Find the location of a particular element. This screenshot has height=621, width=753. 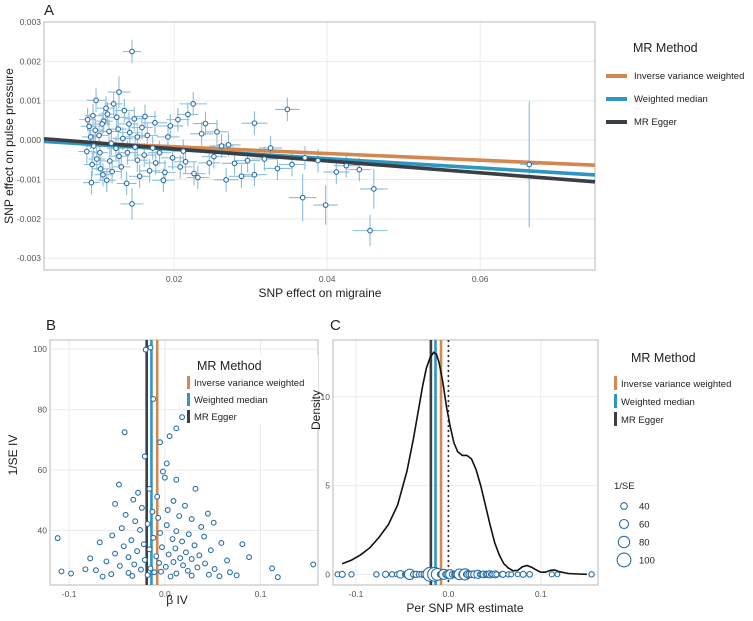

panel-b-legend-background is located at coordinates (252, 389).